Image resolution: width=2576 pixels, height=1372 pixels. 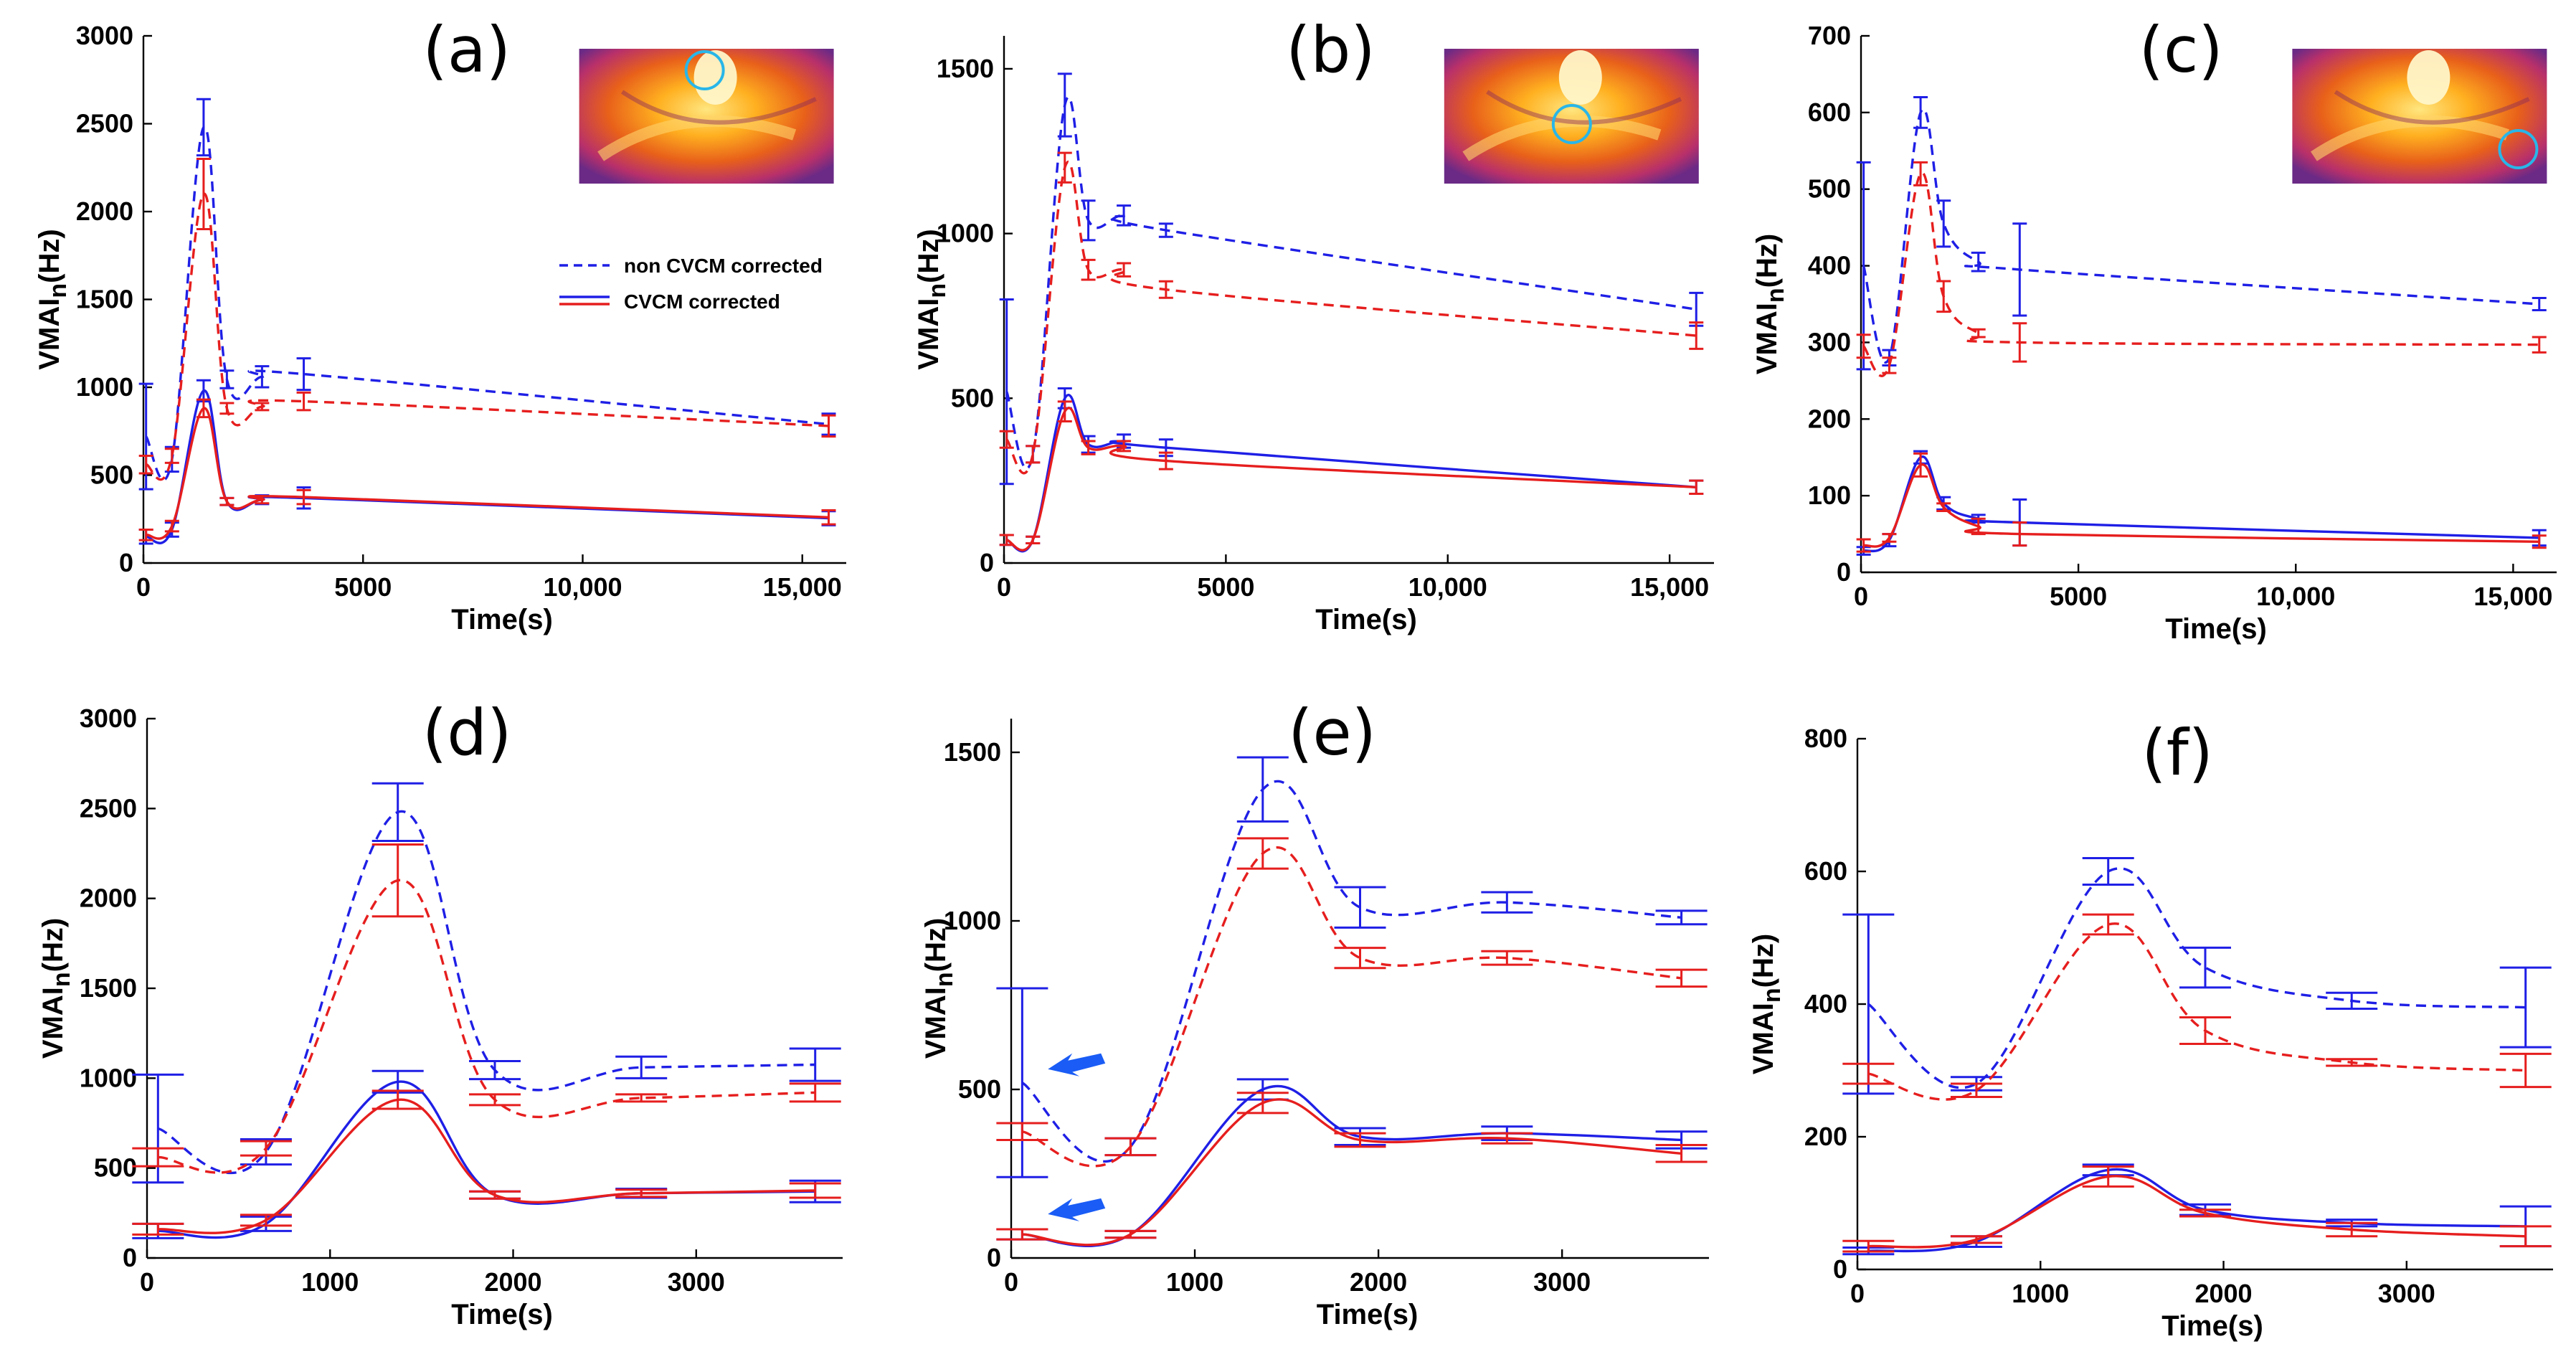 I want to click on panel-label: (f), so click(x=2177, y=753).